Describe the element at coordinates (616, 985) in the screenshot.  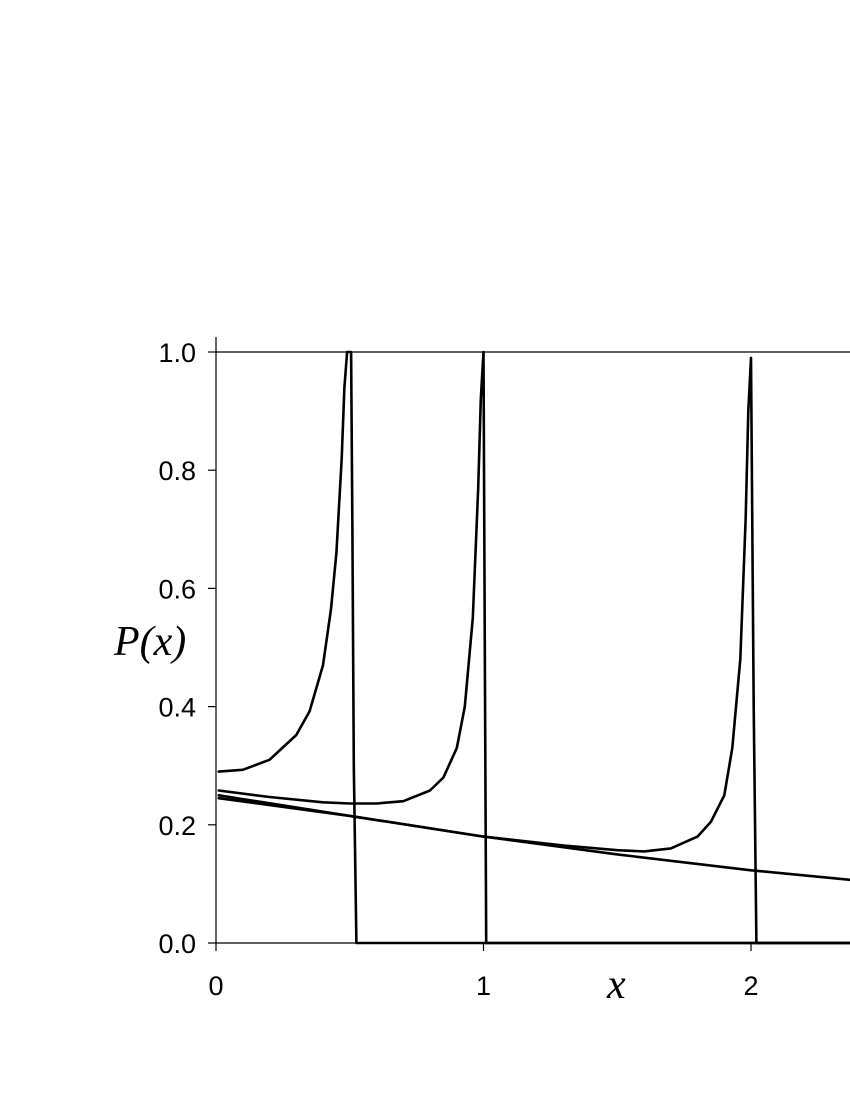
I see `x-axis-label: x` at that location.